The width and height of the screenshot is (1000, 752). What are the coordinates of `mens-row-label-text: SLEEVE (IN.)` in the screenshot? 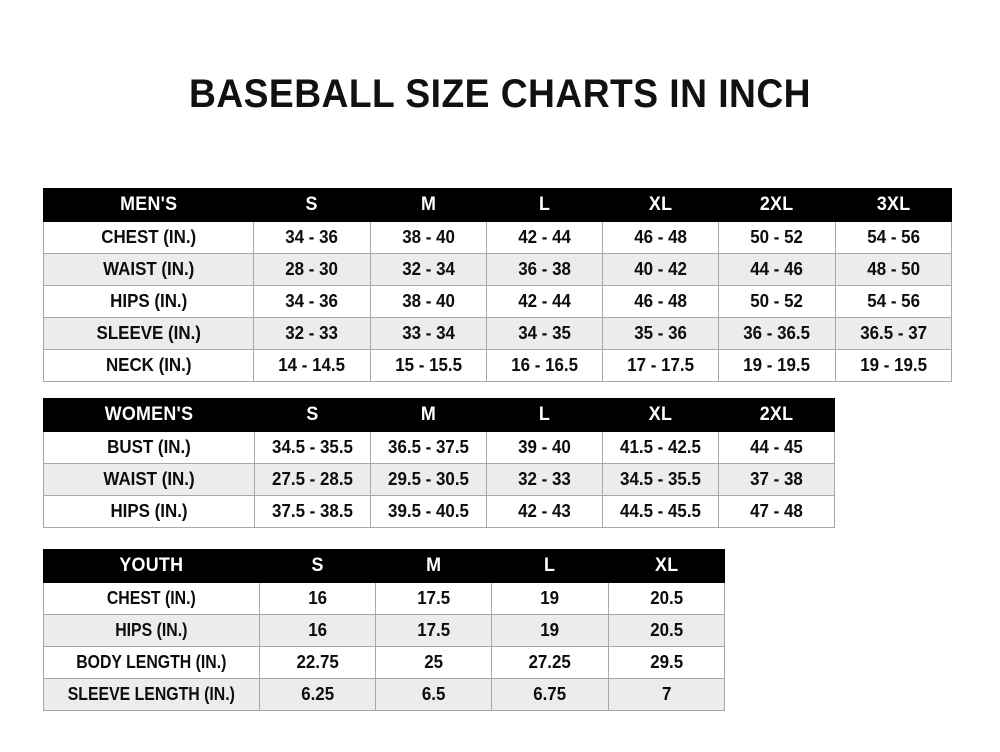 It's located at (148, 333).